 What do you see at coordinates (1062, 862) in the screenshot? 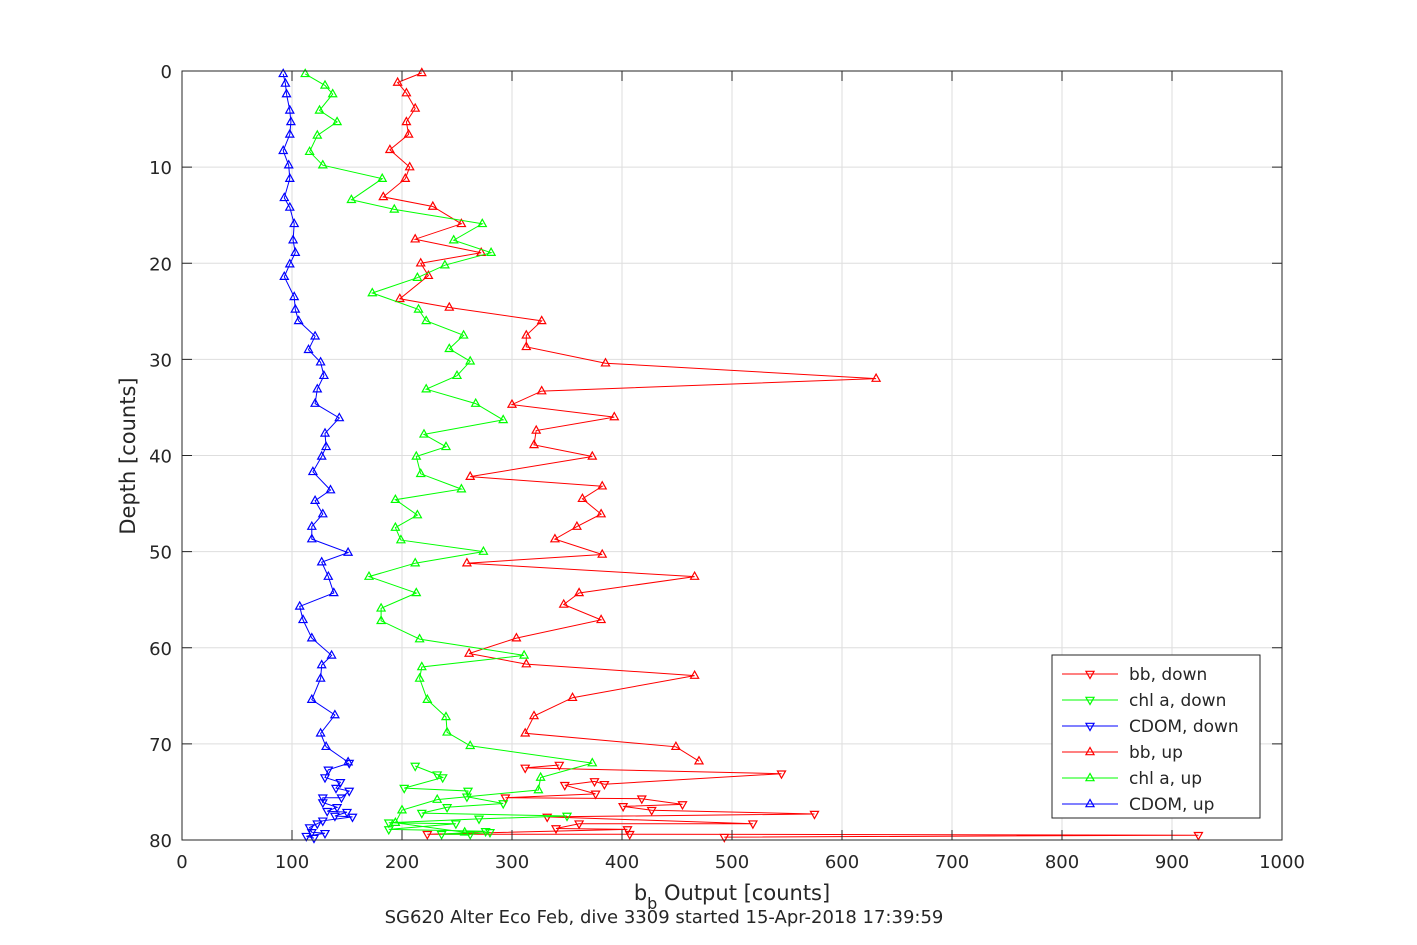
I see `x-tick-label: 800` at bounding box center [1062, 862].